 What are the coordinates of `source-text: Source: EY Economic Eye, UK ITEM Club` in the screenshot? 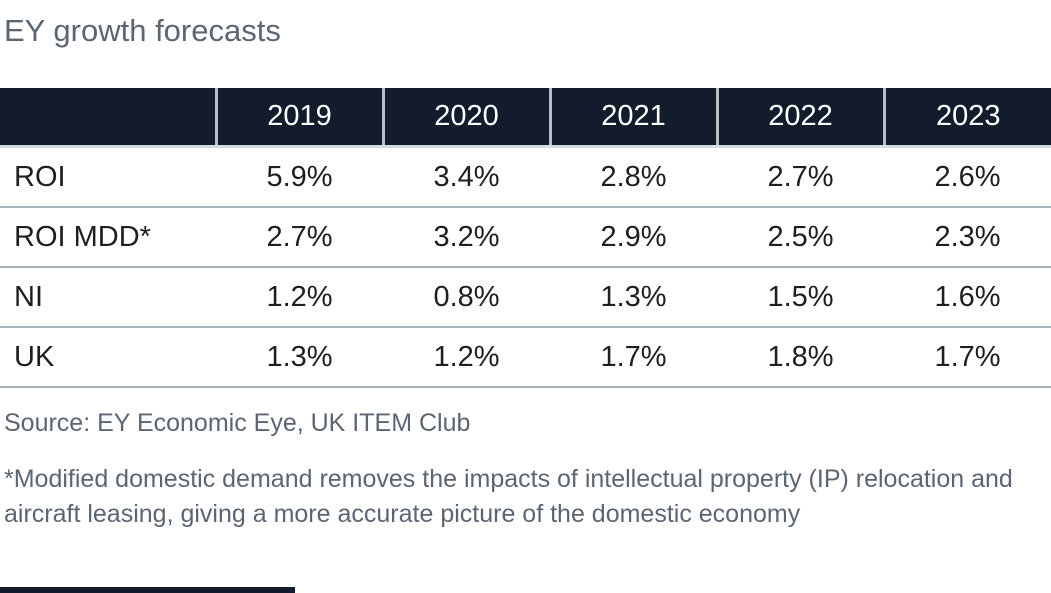 It's located at (237, 423).